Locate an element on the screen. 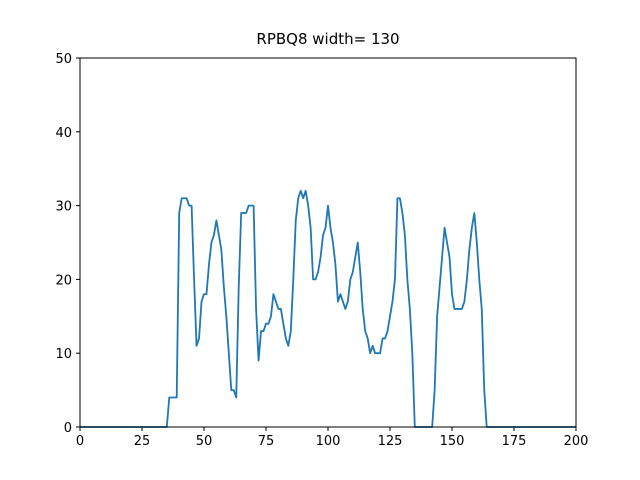 The image size is (640, 480). chart-title: RPBQ8 width= 130 is located at coordinates (327, 39).